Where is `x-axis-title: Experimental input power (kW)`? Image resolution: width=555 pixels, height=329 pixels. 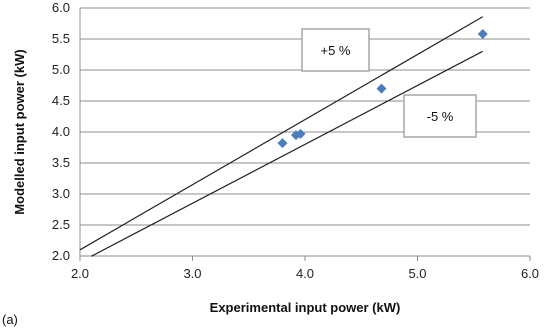
x-axis-title: Experimental input power (kW) is located at coordinates (305, 307).